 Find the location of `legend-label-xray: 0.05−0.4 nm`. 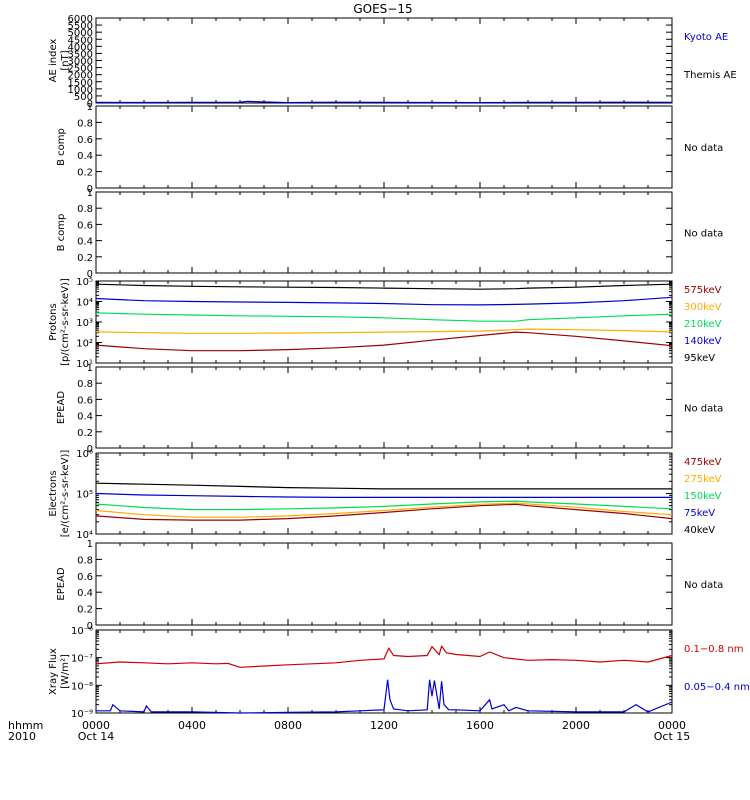

legend-label-xray: 0.05−0.4 nm is located at coordinates (717, 687).